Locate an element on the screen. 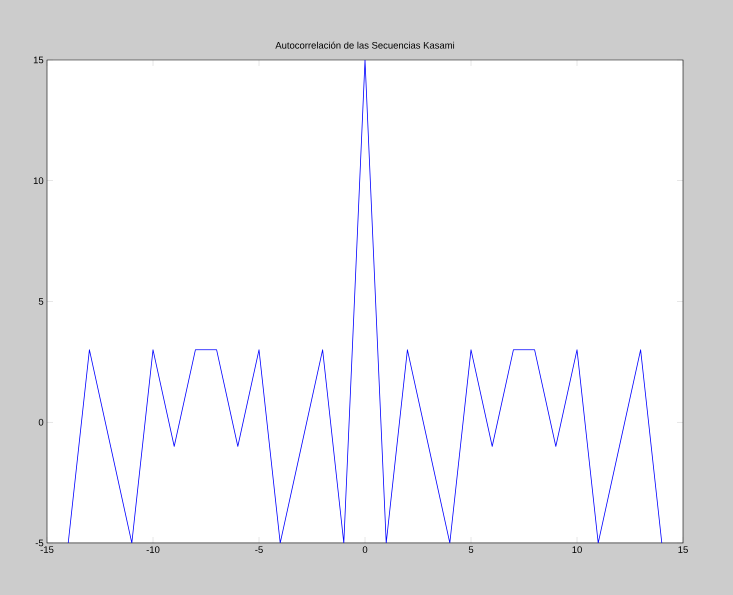 The height and width of the screenshot is (595, 733). x-tick-label: -15 is located at coordinates (47, 549).